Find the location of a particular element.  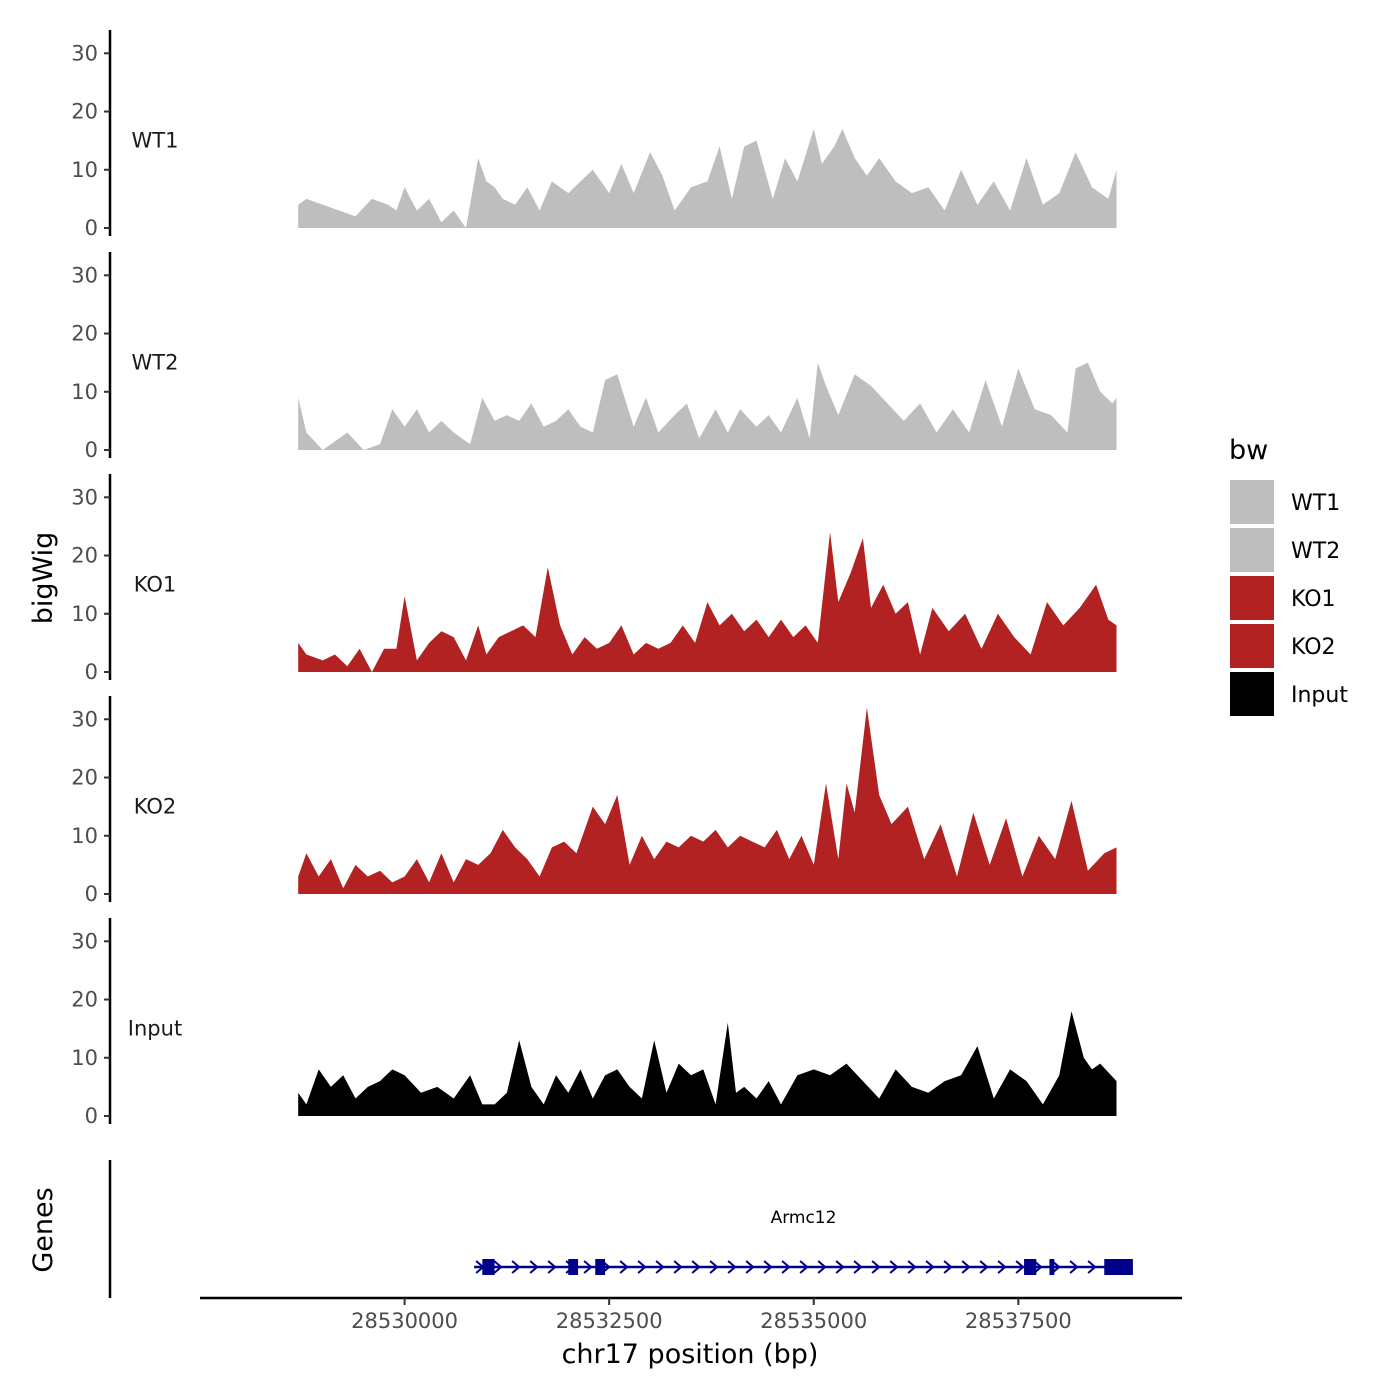

legend-label: KO1 is located at coordinates (1313, 599).